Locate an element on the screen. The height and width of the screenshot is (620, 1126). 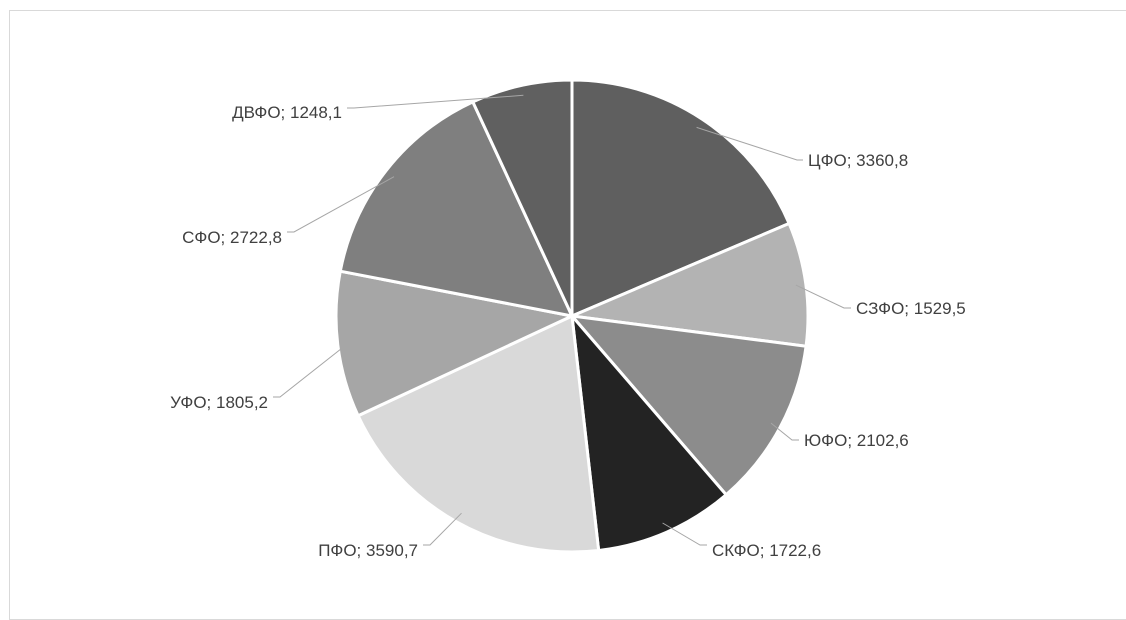
leader-line-УФО is located at coordinates (311, 370).